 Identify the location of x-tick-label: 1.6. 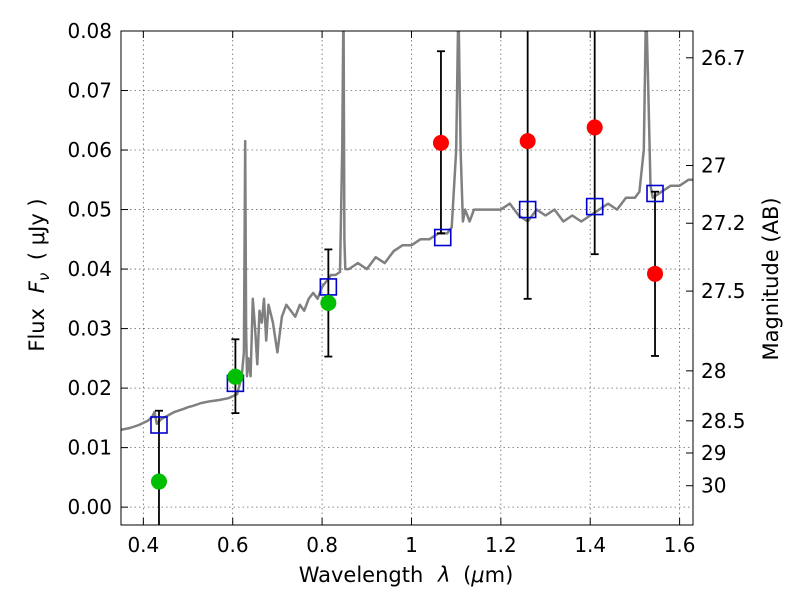
(680, 545).